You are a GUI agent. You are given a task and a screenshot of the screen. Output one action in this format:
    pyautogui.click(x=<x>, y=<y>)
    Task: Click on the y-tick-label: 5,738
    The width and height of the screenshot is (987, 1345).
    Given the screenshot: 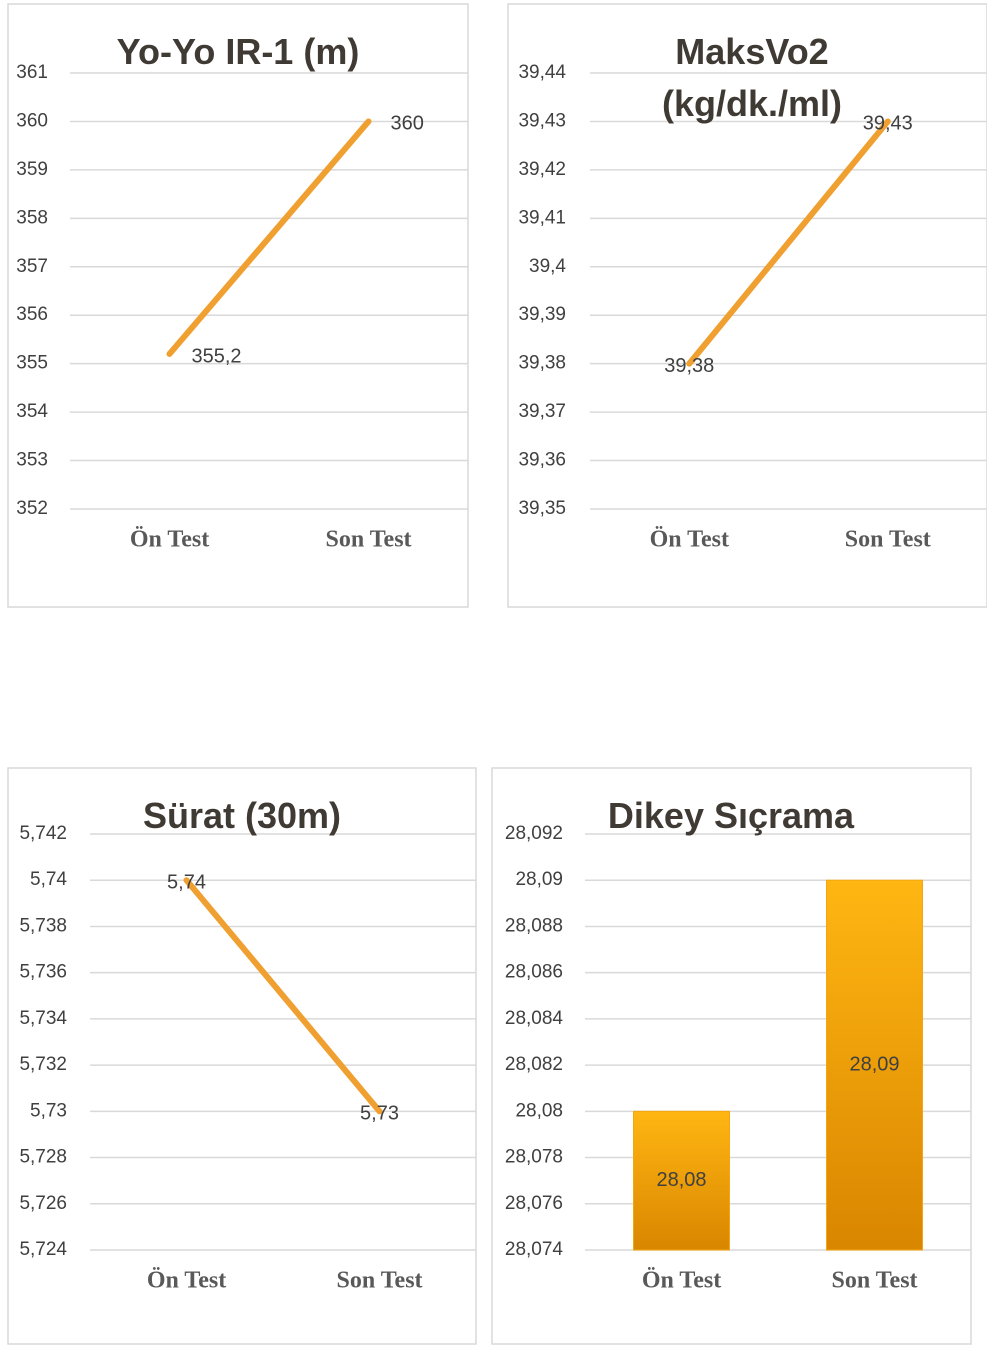 What is the action you would take?
    pyautogui.click(x=43, y=925)
    